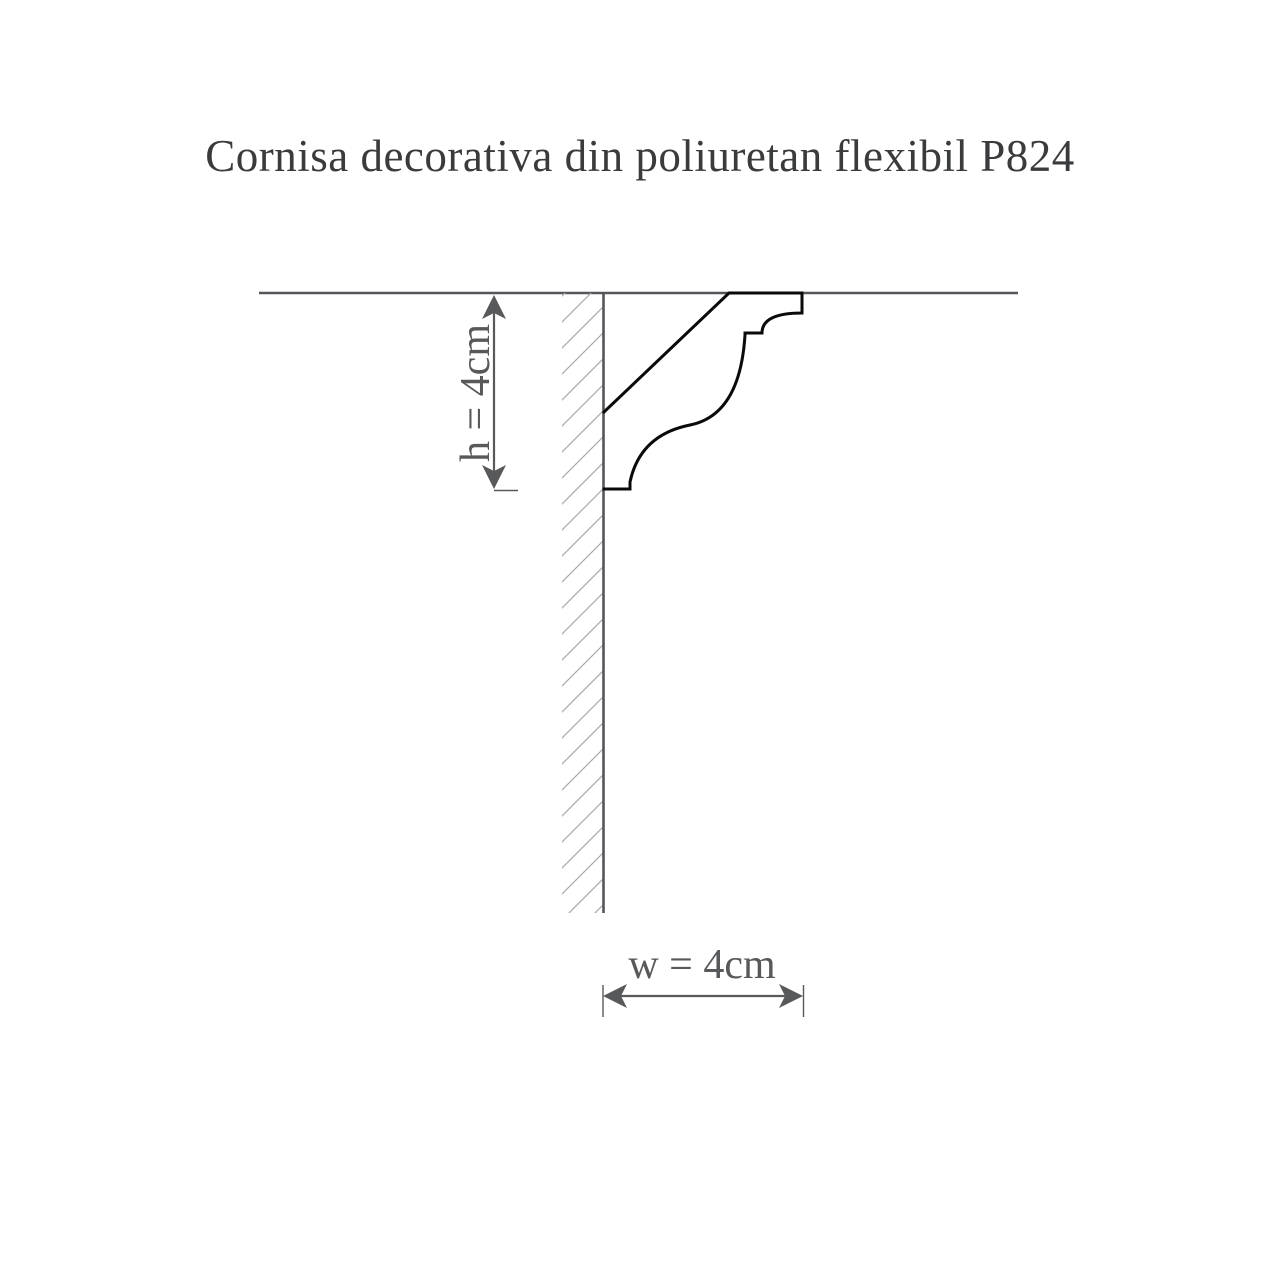  What do you see at coordinates (615, 996) in the screenshot?
I see `arrow-left-icon` at bounding box center [615, 996].